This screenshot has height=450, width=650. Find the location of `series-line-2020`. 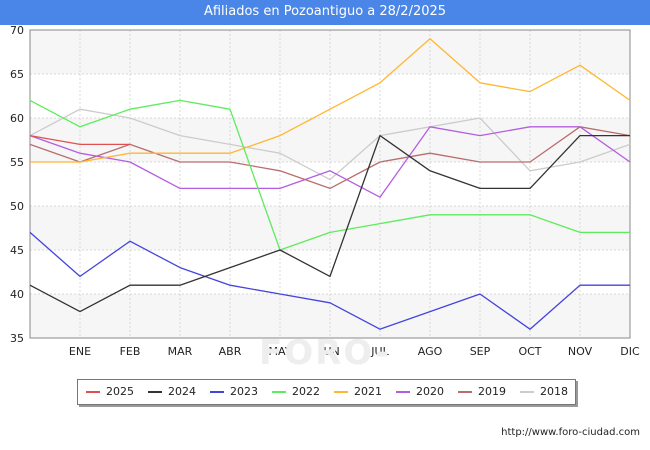

series-line-2020 is located at coordinates (330, 162).